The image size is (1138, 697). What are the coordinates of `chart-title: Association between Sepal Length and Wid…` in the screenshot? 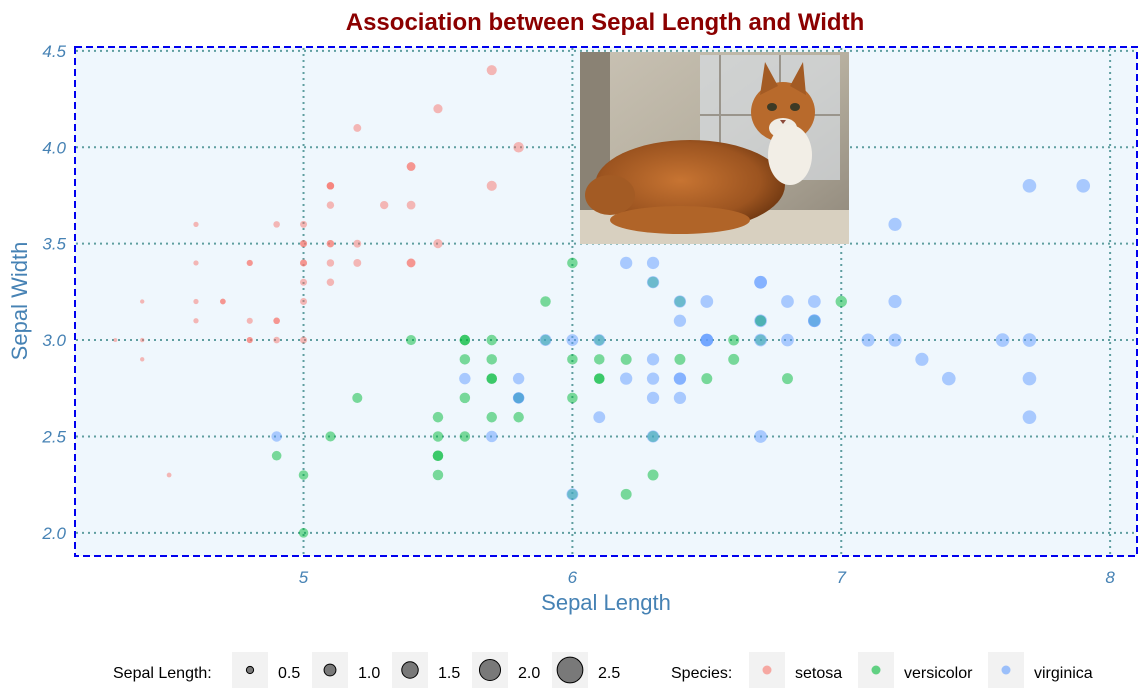 It's located at (605, 22).